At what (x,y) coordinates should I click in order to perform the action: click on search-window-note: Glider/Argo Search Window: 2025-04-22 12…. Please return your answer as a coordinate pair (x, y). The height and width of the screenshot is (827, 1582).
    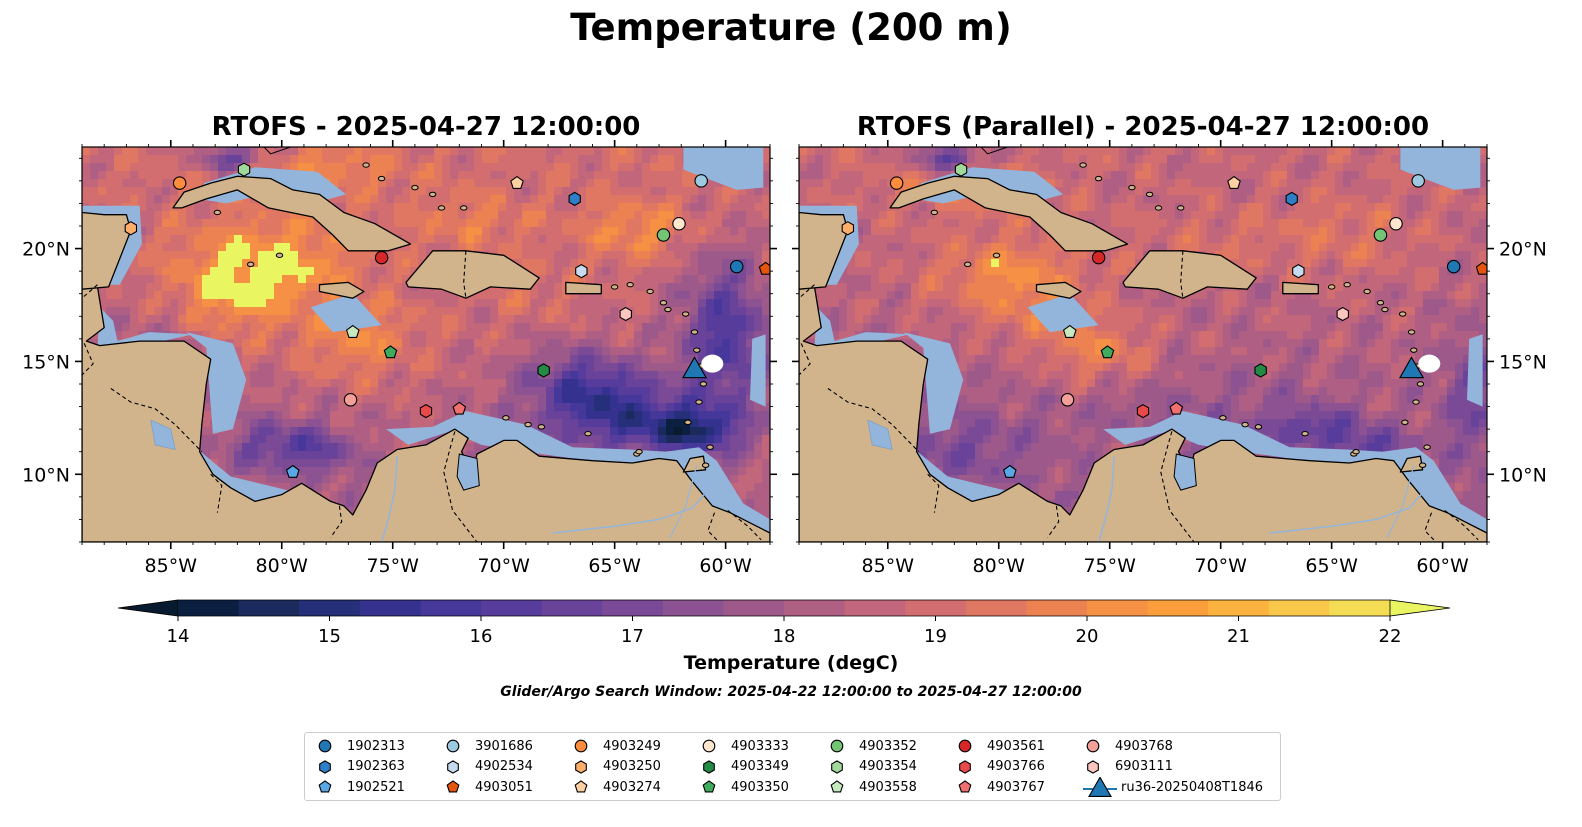
    Looking at the image, I should click on (791, 692).